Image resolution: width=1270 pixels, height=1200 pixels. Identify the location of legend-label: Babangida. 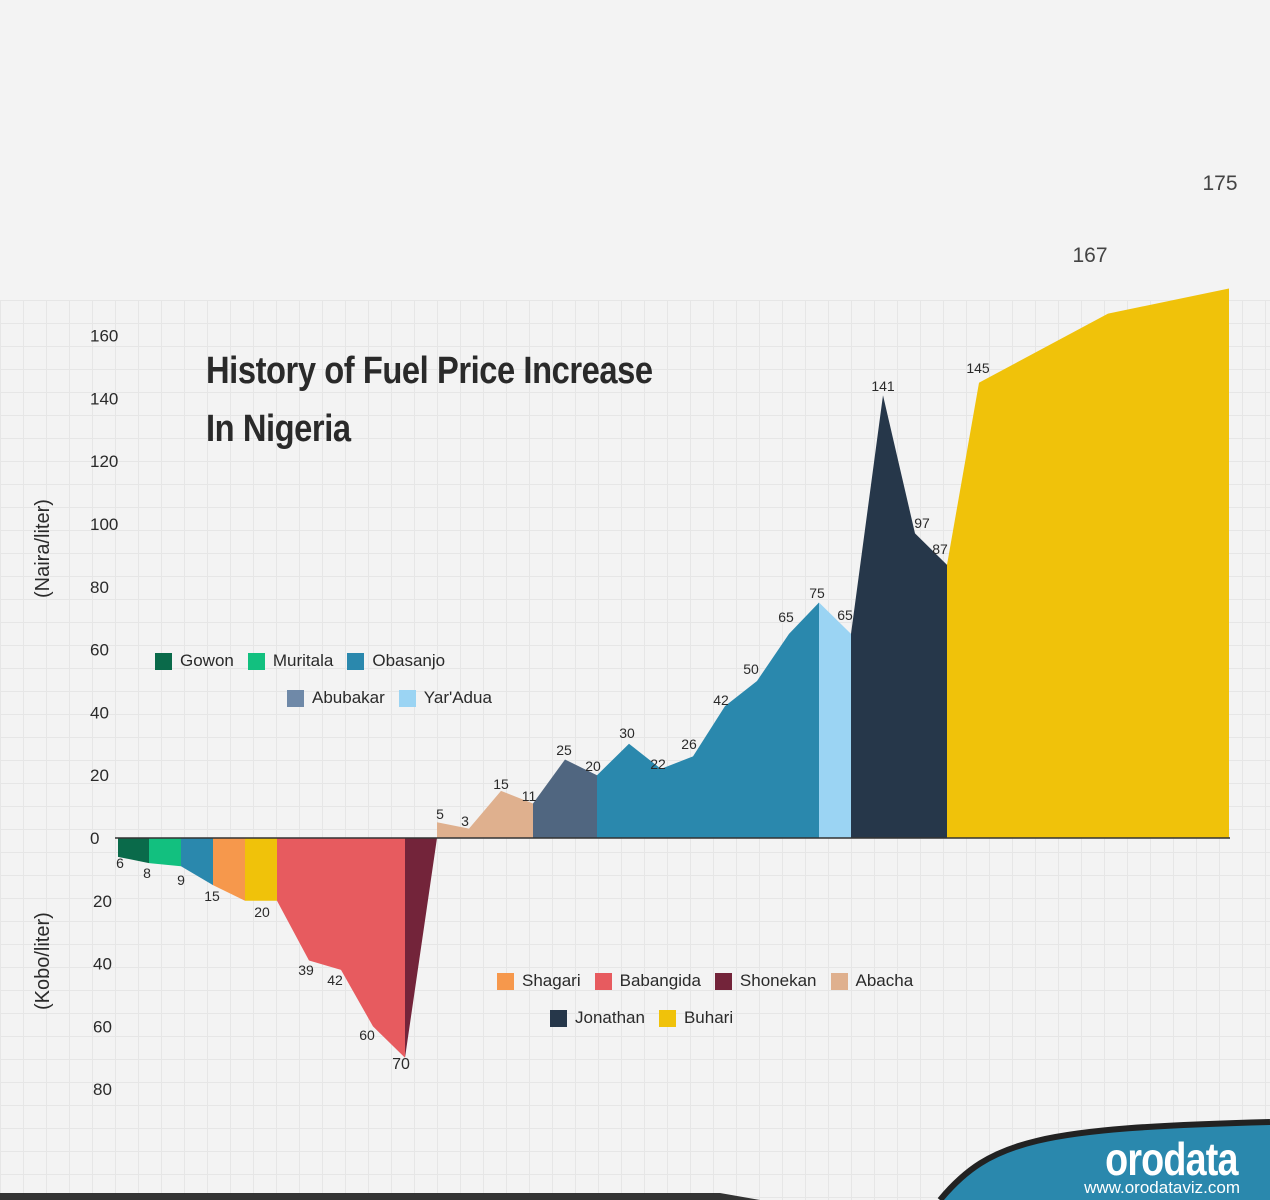
(660, 980).